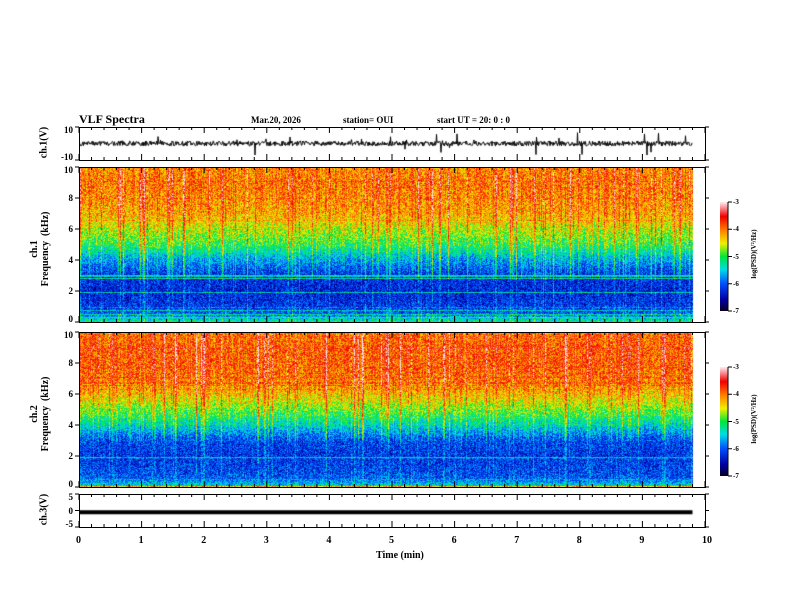 This screenshot has width=792, height=612. I want to click on station-label: station= OUI, so click(368, 120).